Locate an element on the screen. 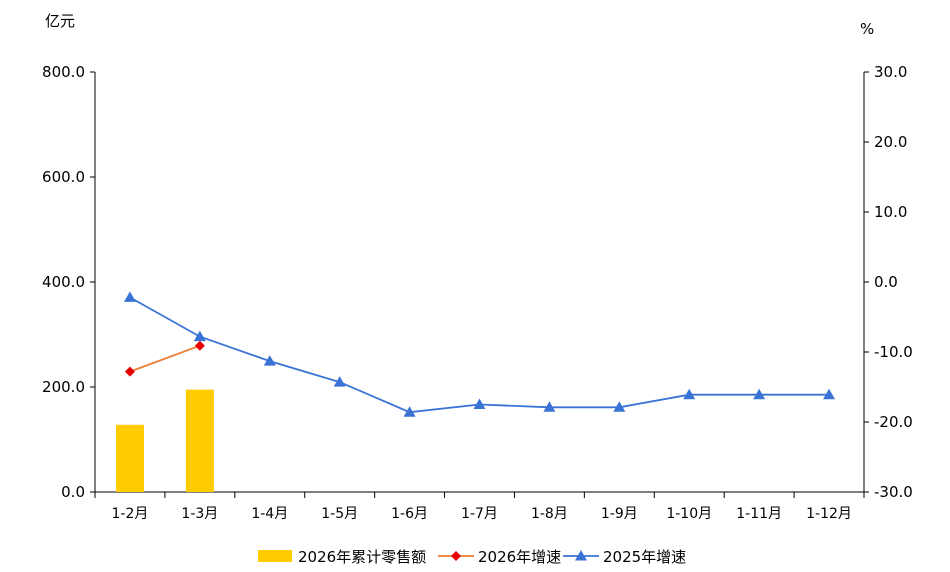 This screenshot has width=950, height=572. legend-swatch is located at coordinates (275, 556).